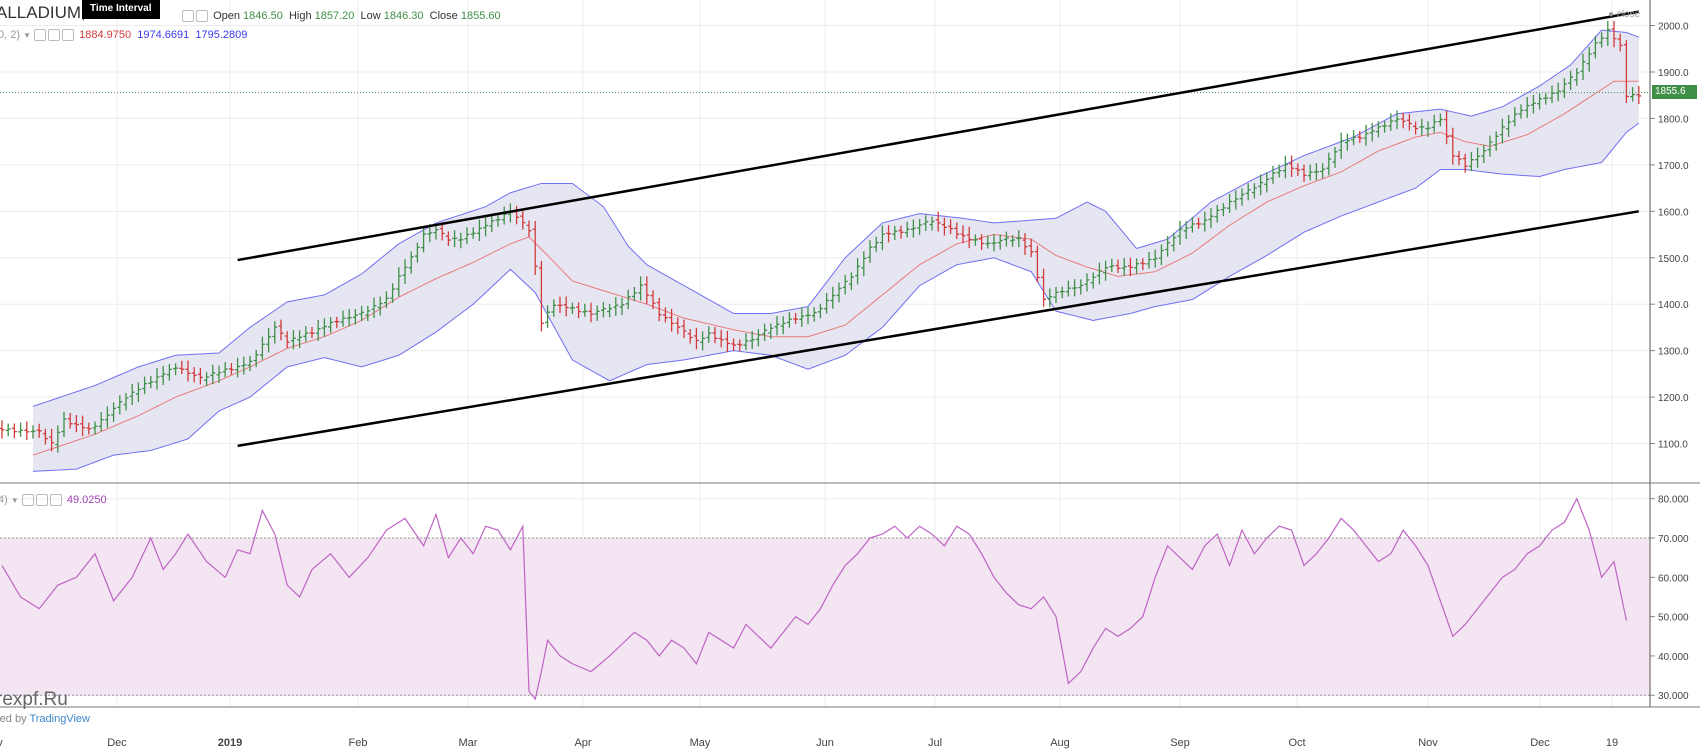 The width and height of the screenshot is (1700, 754). What do you see at coordinates (1673, 27) in the screenshot?
I see `price-tick-label: 2000.0` at bounding box center [1673, 27].